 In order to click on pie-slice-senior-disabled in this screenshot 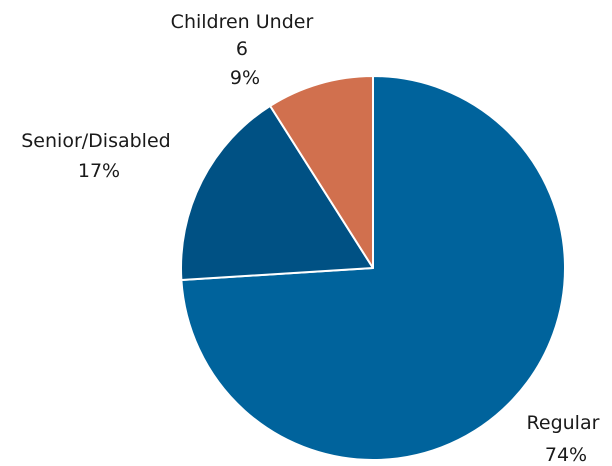, I will do `click(277, 193)`.